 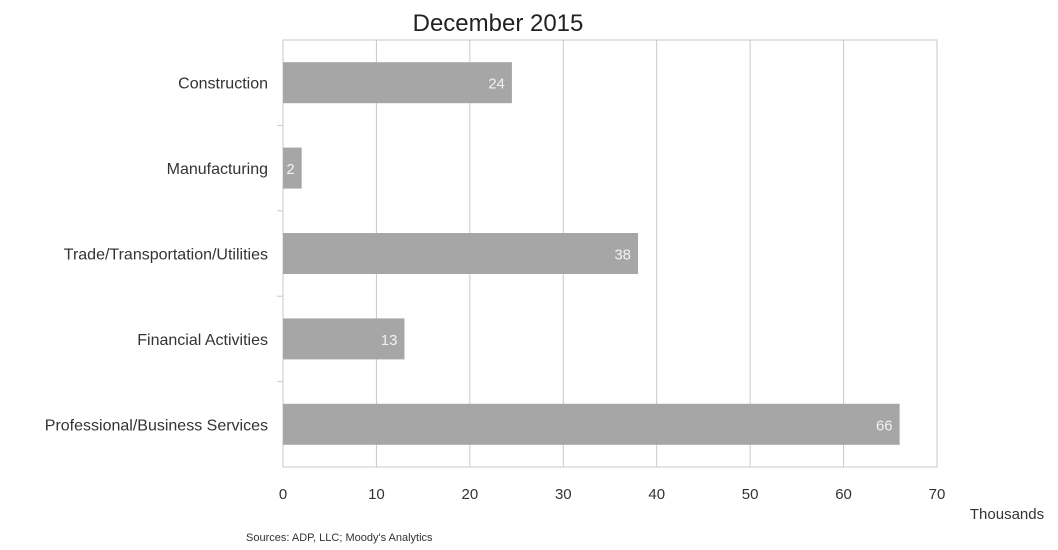 I want to click on category-label: Financial Activities, so click(x=202, y=340).